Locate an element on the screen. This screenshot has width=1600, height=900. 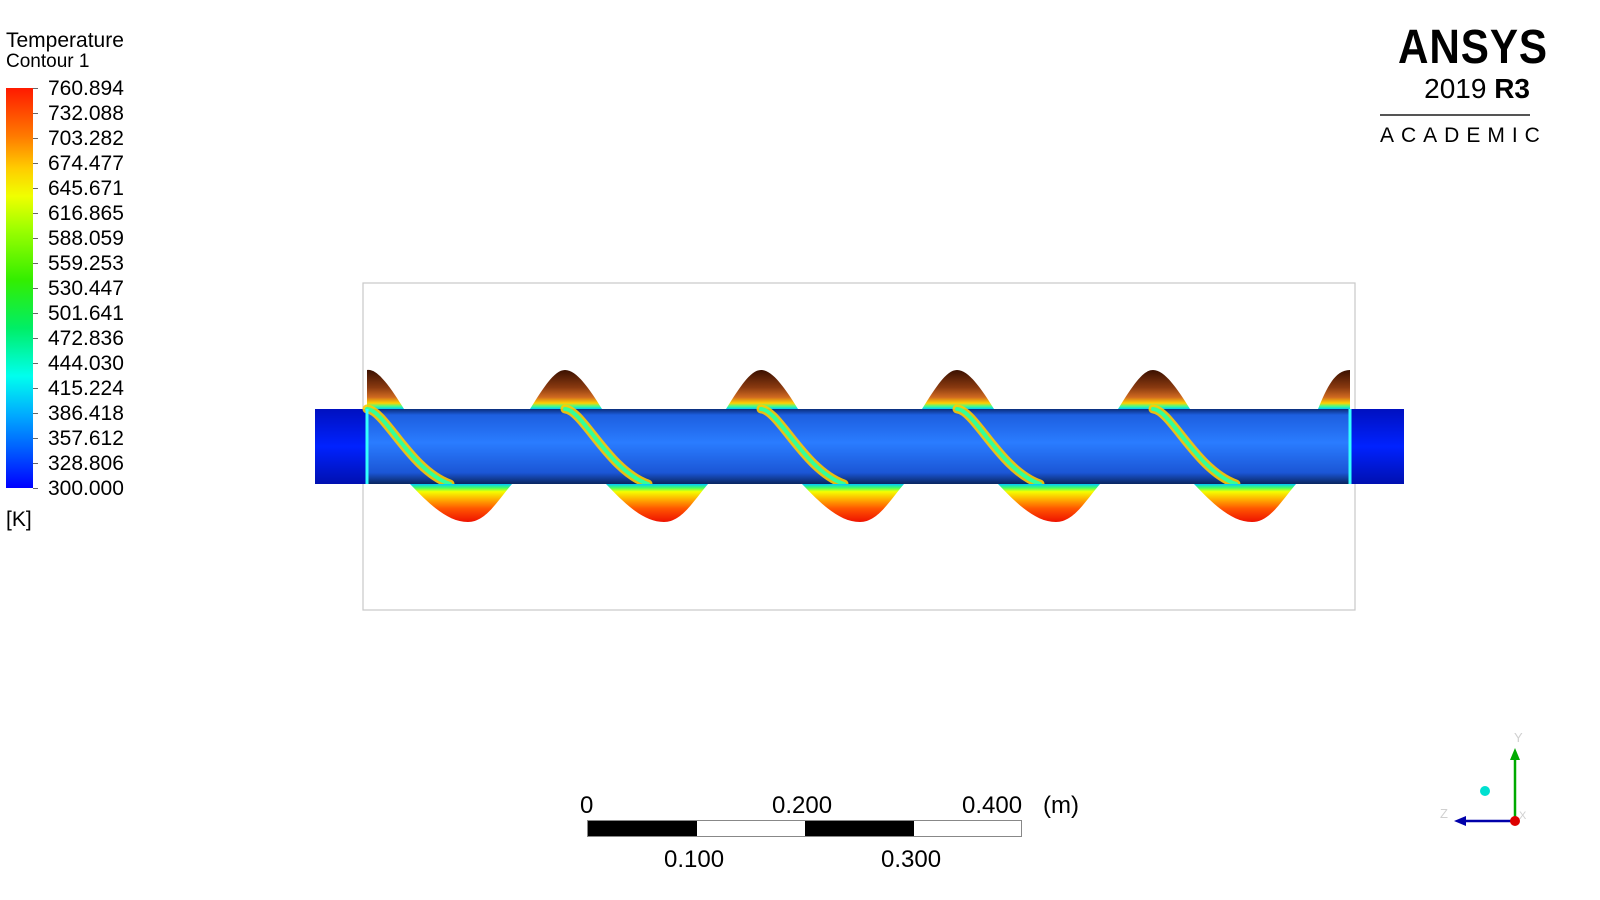
brand-version: 2019 R3 is located at coordinates (1455, 89).